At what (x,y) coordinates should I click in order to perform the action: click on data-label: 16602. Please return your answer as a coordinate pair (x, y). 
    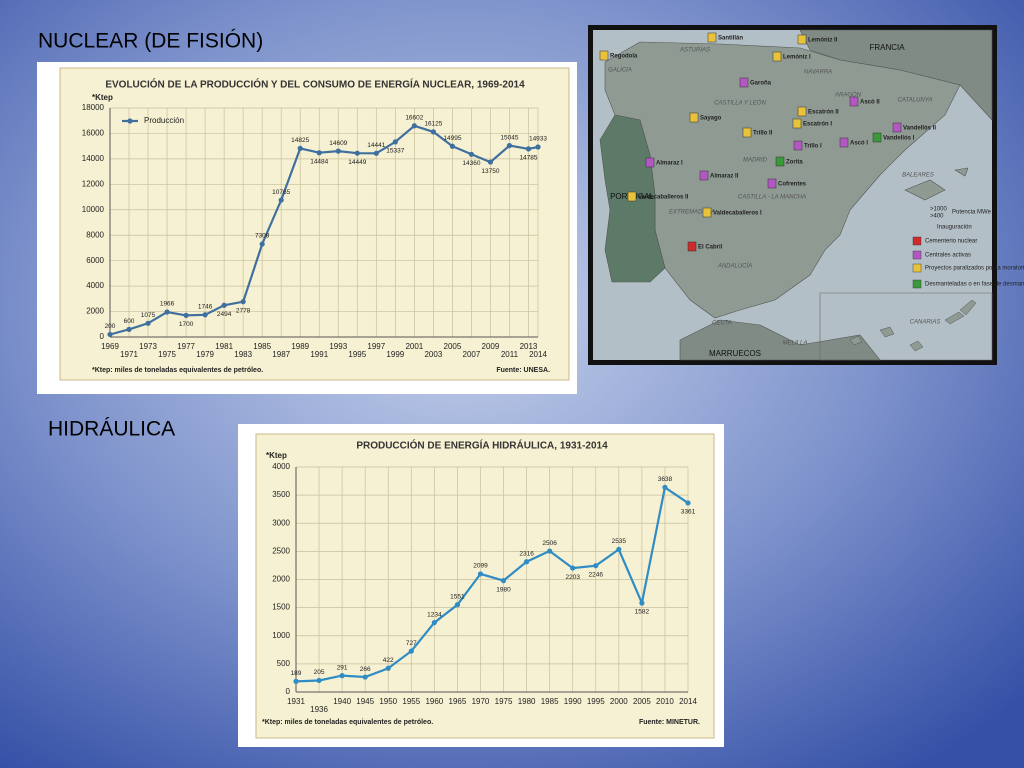
    Looking at the image, I should click on (414, 118).